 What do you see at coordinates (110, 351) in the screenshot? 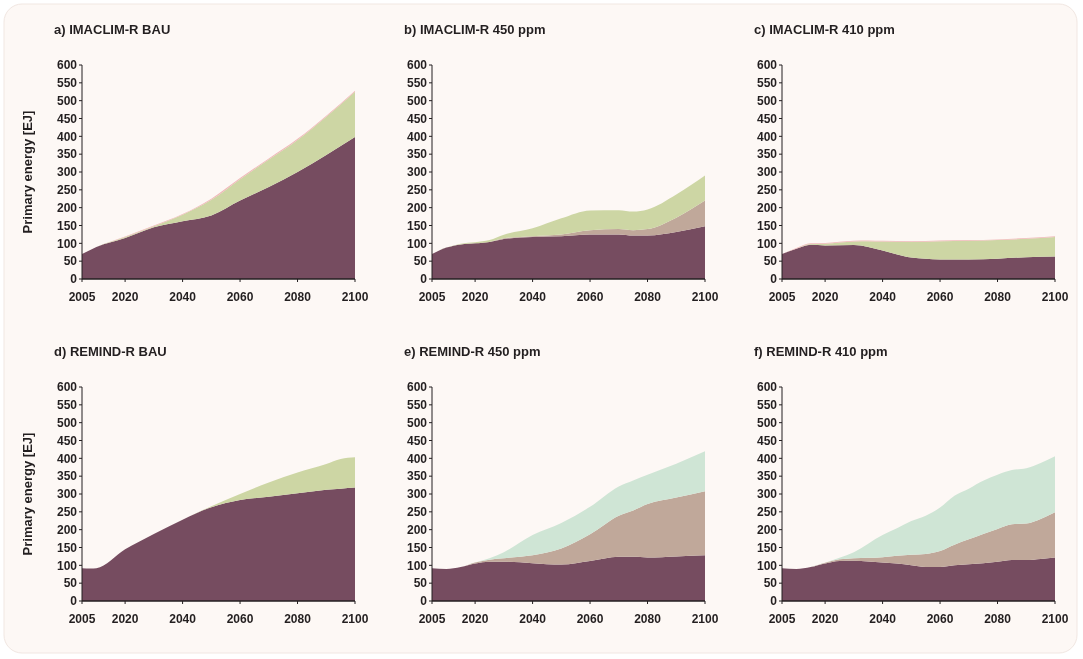
I see `chart-title: d) REMIND-R BAU` at bounding box center [110, 351].